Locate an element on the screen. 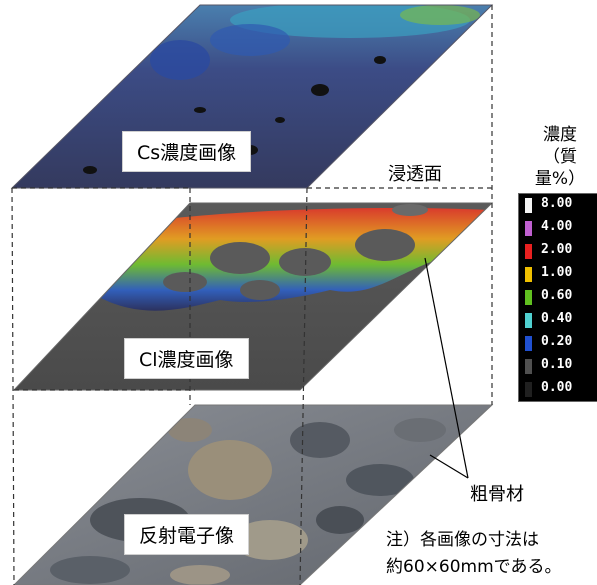  legend-row: 0.00 is located at coordinates (558, 389).